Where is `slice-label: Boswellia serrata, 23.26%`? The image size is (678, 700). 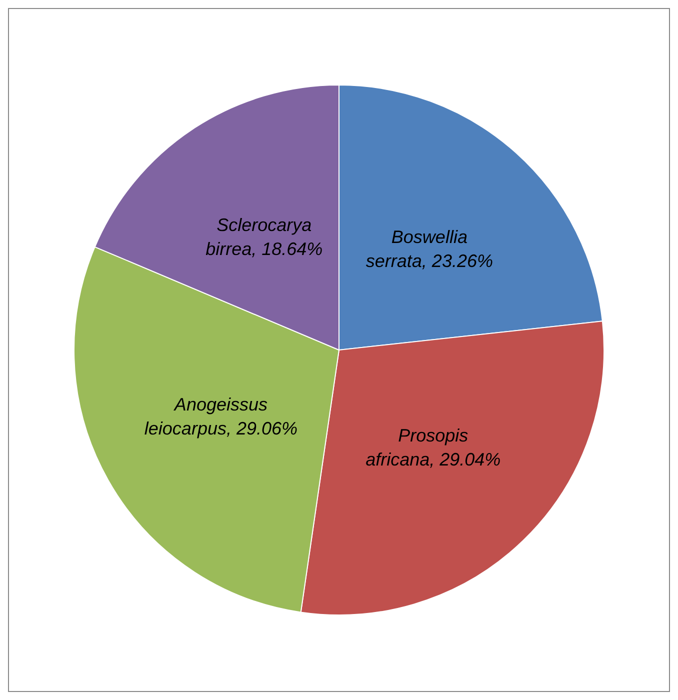 slice-label: Boswellia serrata, 23.26% is located at coordinates (429, 249).